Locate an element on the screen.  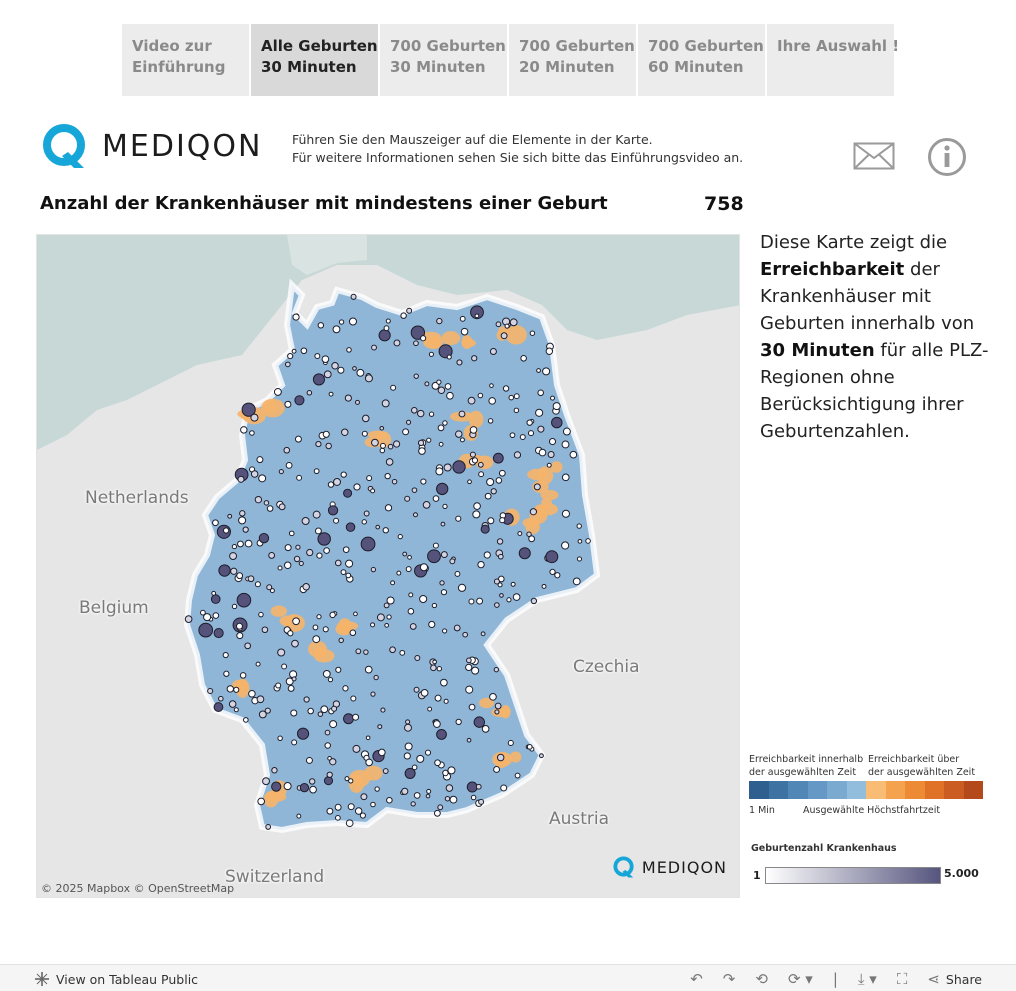
map-attribution: © 2025 Mapbox © OpenStreetMap is located at coordinates (138, 888).